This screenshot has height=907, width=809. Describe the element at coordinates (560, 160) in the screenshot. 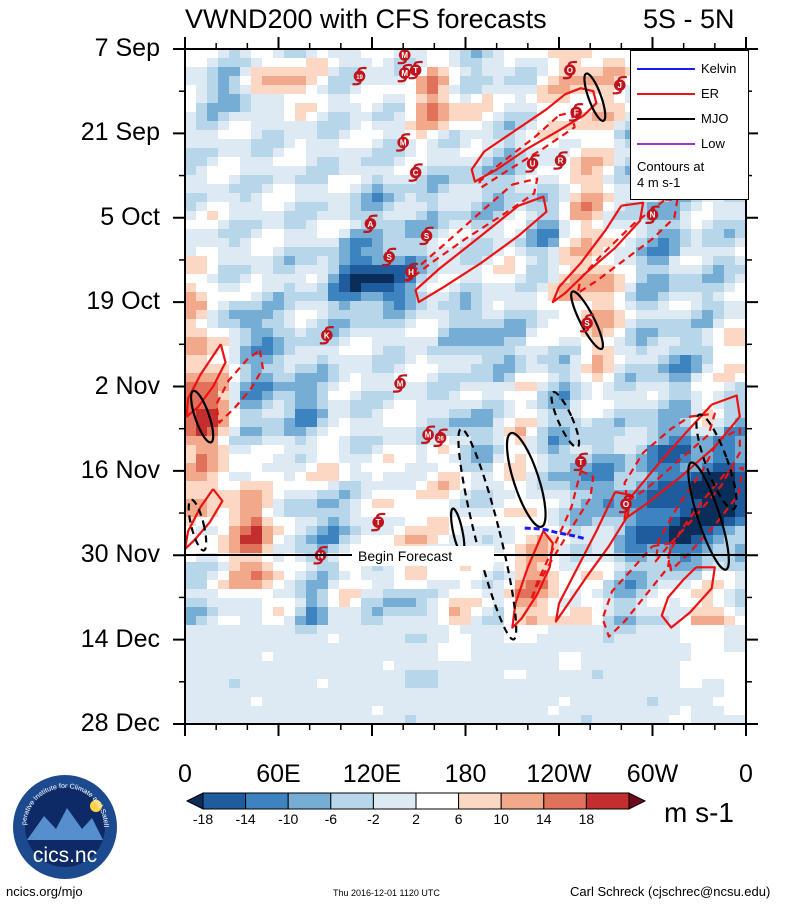

I see `storm-dot` at that location.